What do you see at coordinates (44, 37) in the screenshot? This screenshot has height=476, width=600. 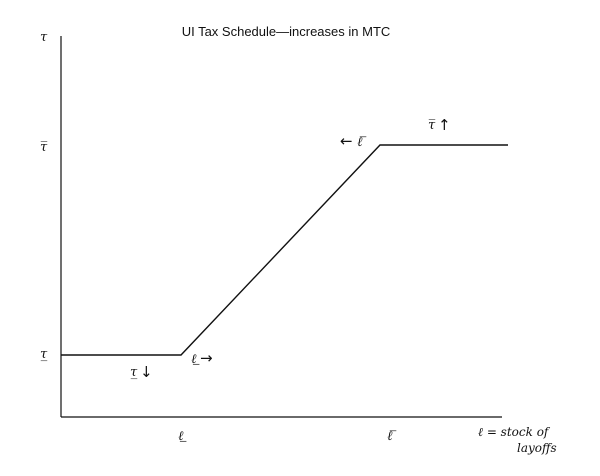 I see `y-axis-top-label: τ` at bounding box center [44, 37].